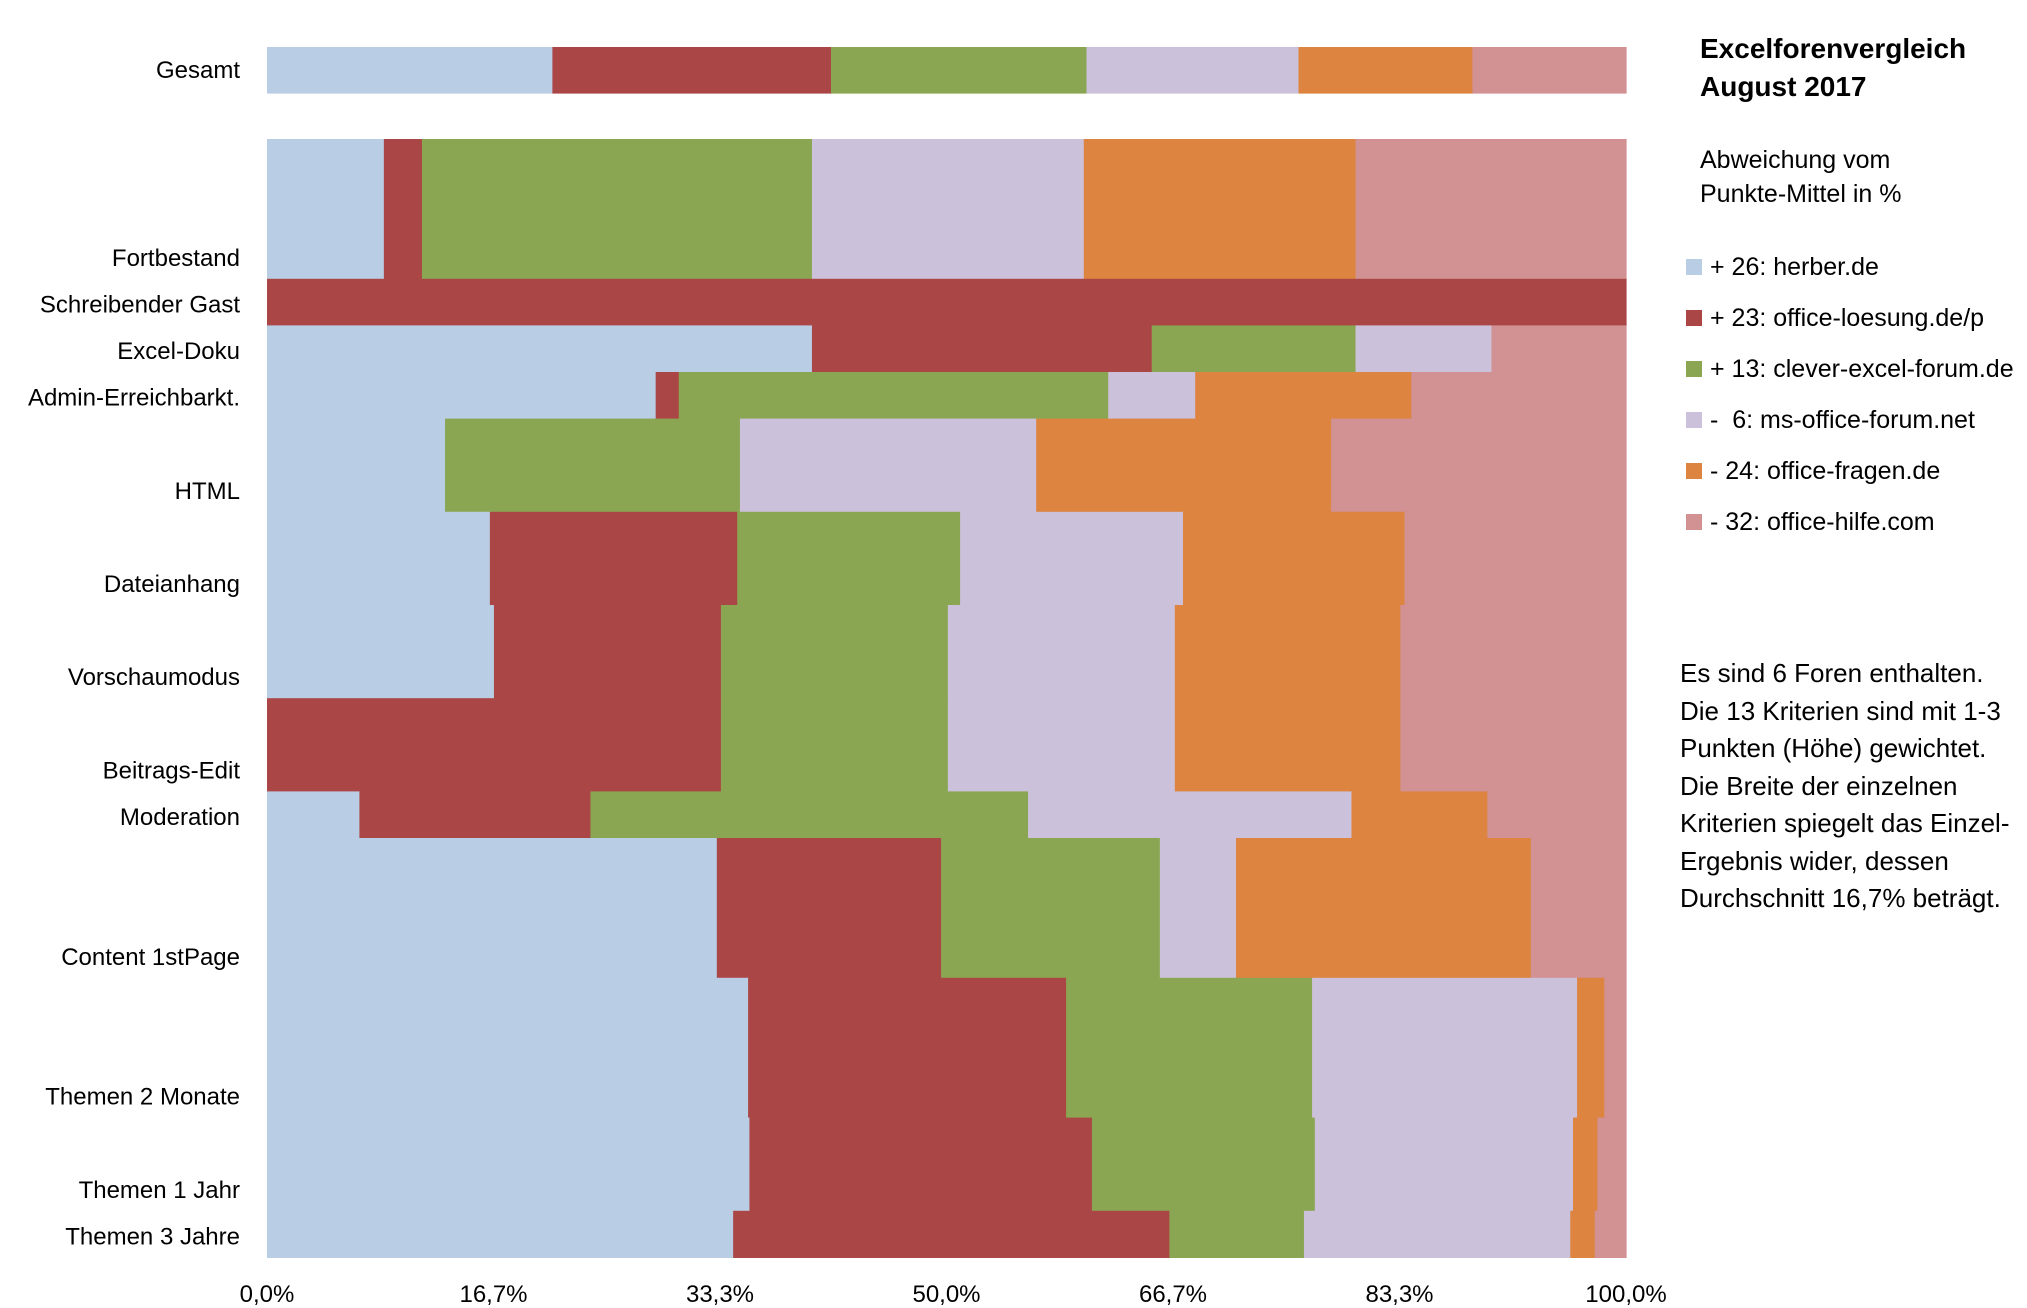 The width and height of the screenshot is (2027, 1308). I want to click on legend-label: - 24: office-fragen.de, so click(1825, 470).